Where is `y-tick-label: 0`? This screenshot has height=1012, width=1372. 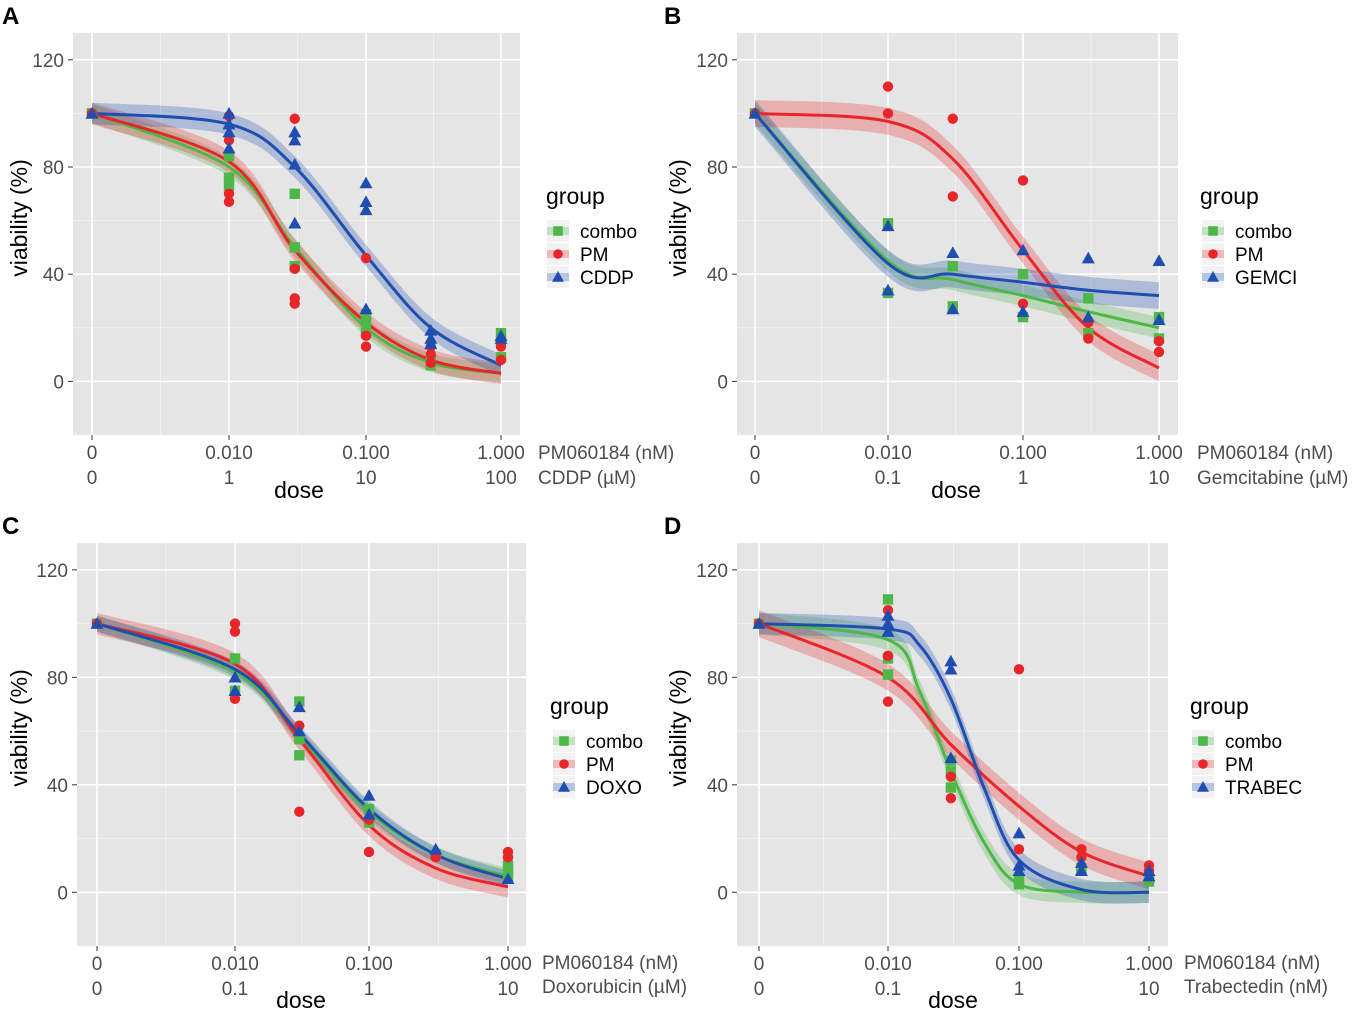 y-tick-label: 0 is located at coordinates (722, 893).